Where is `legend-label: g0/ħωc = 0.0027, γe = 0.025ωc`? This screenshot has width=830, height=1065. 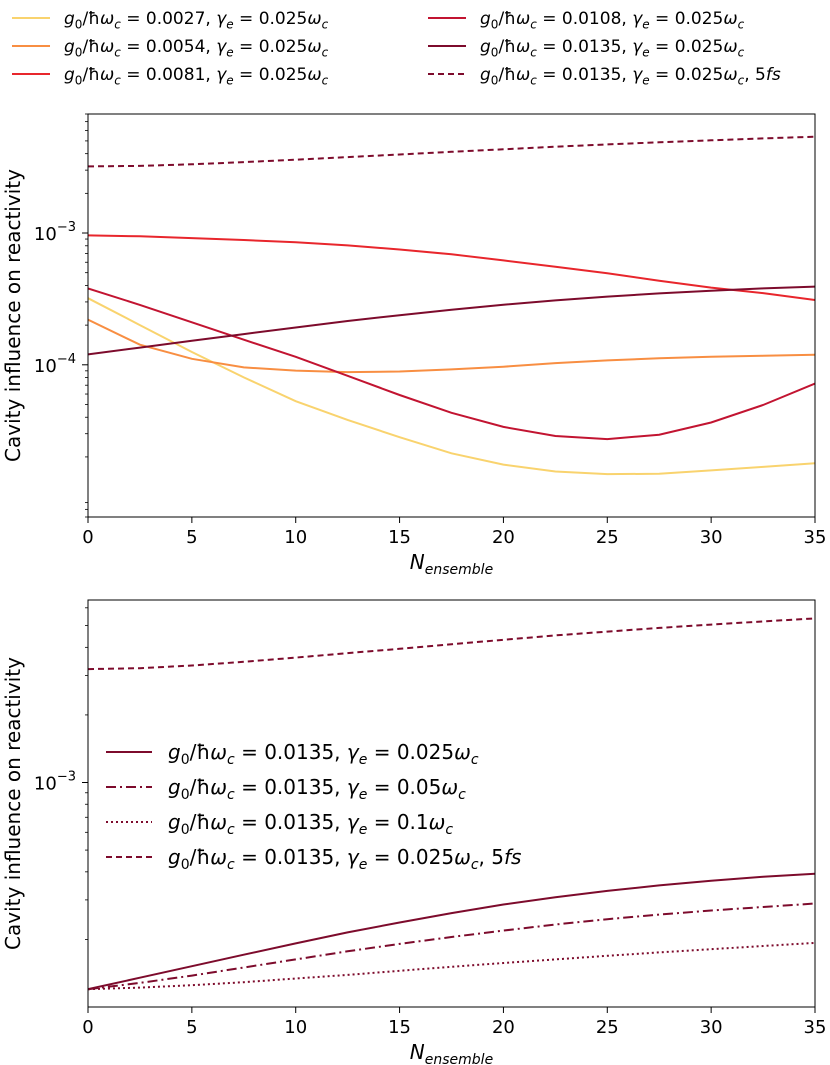
legend-label: g0/ħωc = 0.0027, γe = 0.025ωc is located at coordinates (196, 20).